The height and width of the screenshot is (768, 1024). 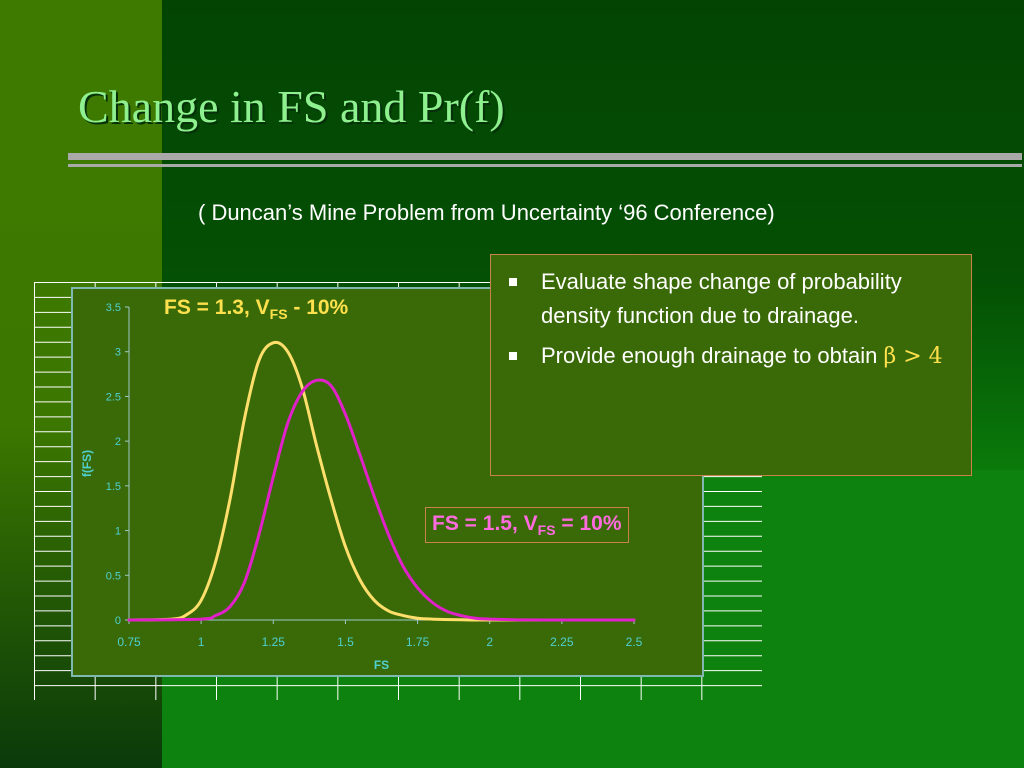 What do you see at coordinates (562, 642) in the screenshot?
I see `x-tick-label: 2.25` at bounding box center [562, 642].